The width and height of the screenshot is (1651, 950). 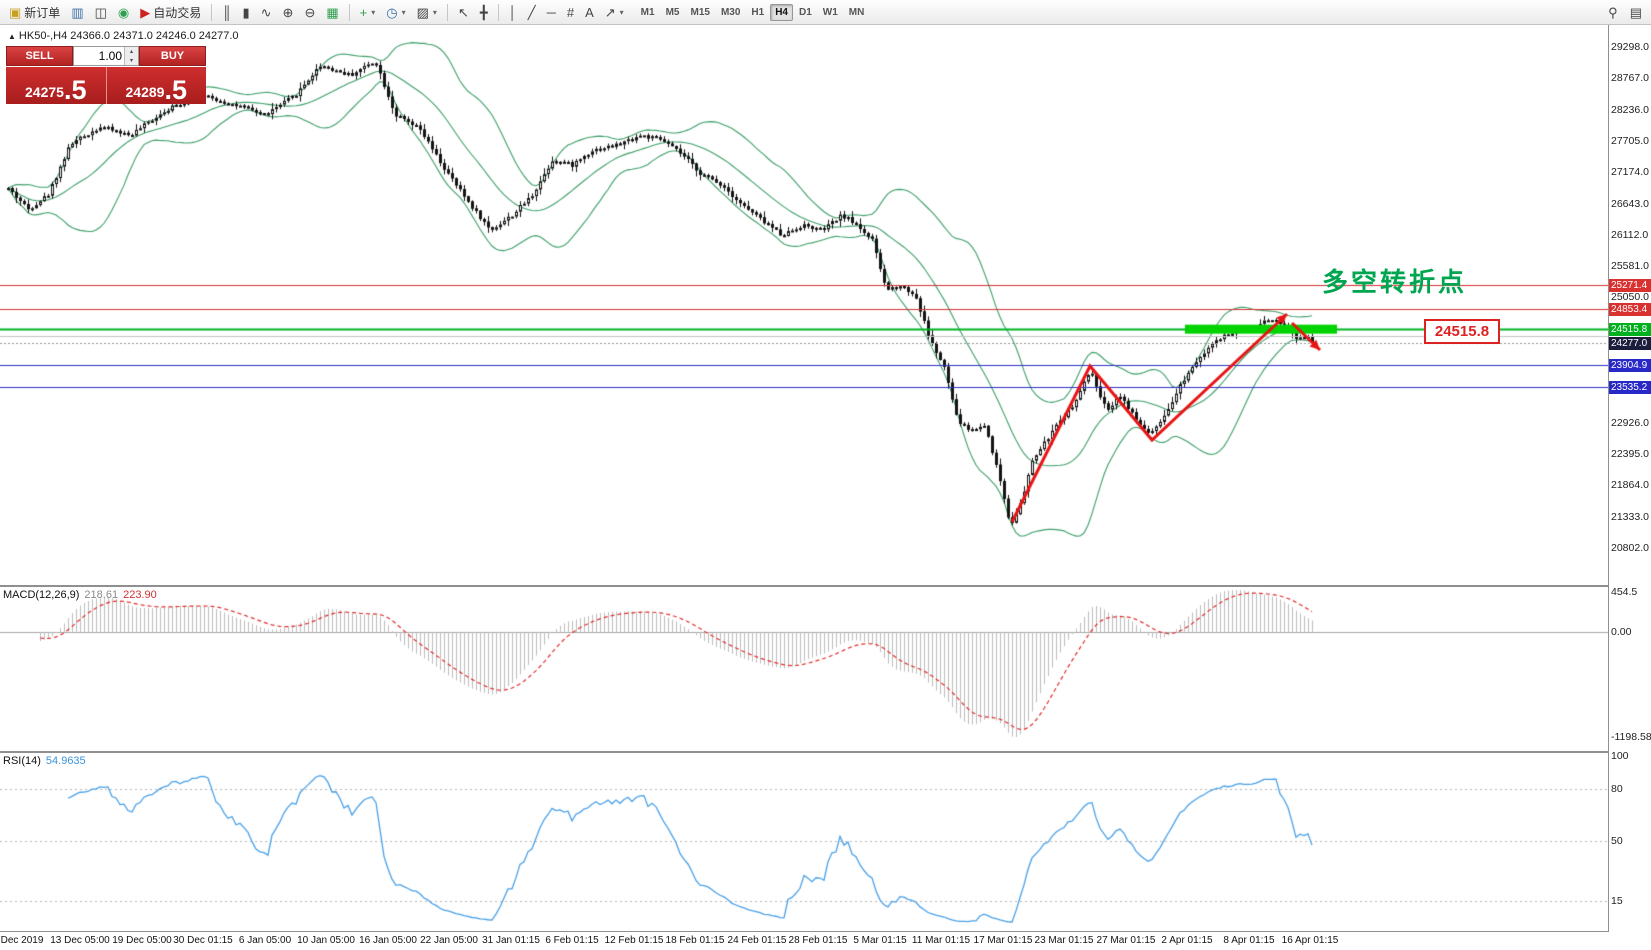 What do you see at coordinates (172, 56) in the screenshot?
I see `buy-button: BUY` at bounding box center [172, 56].